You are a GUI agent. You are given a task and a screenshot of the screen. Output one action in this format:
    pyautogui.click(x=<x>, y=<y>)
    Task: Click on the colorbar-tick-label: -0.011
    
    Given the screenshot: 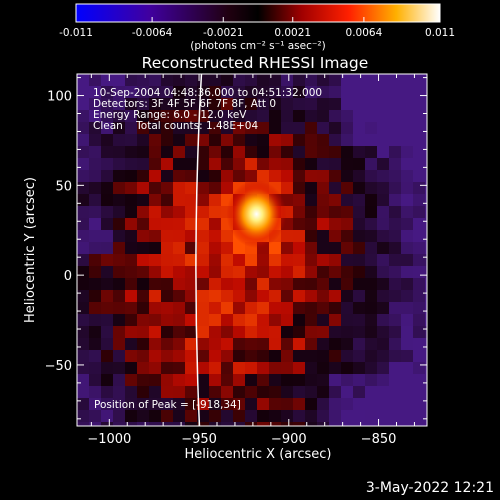 What is the action you would take?
    pyautogui.click(x=76, y=33)
    